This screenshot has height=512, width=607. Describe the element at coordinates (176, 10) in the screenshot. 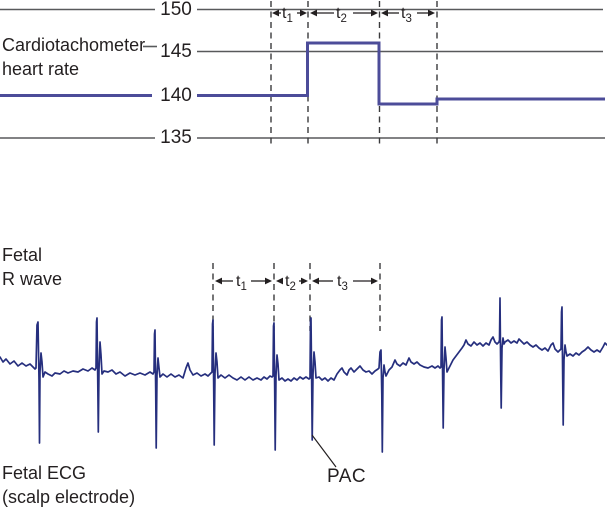

I see `axis-tick-150: 150` at that location.